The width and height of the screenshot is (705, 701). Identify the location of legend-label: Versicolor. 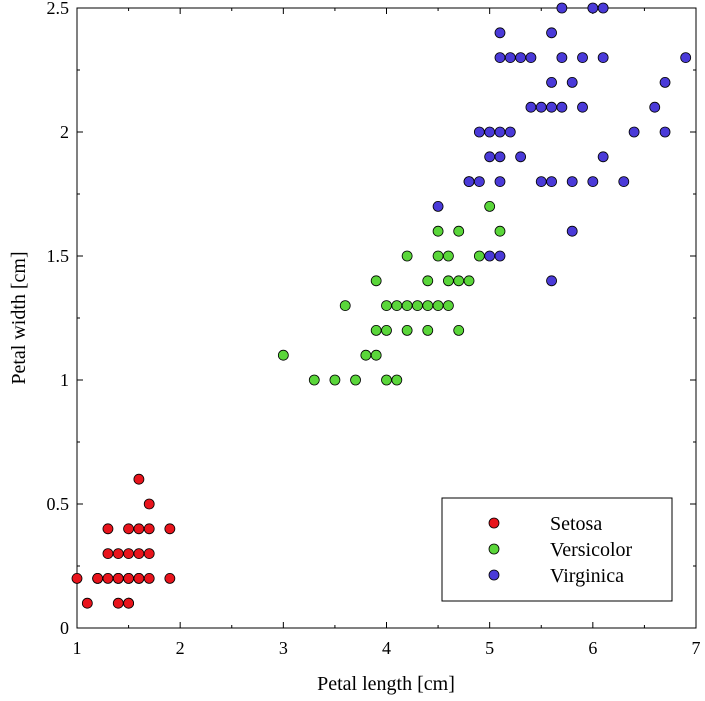
(591, 550).